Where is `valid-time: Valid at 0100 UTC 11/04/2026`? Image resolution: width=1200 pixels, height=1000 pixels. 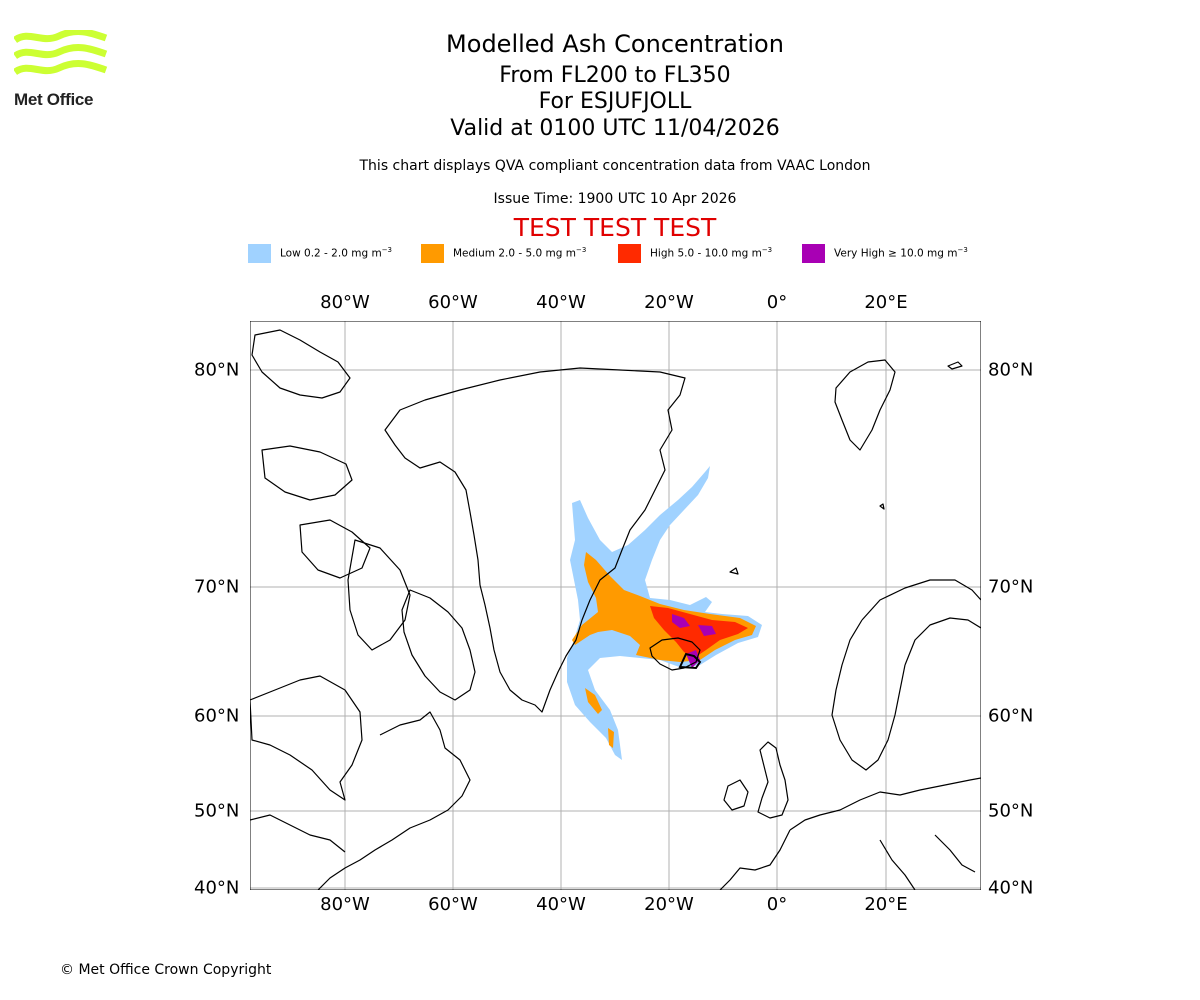
valid-time: Valid at 0100 UTC 11/04/2026 is located at coordinates (615, 128).